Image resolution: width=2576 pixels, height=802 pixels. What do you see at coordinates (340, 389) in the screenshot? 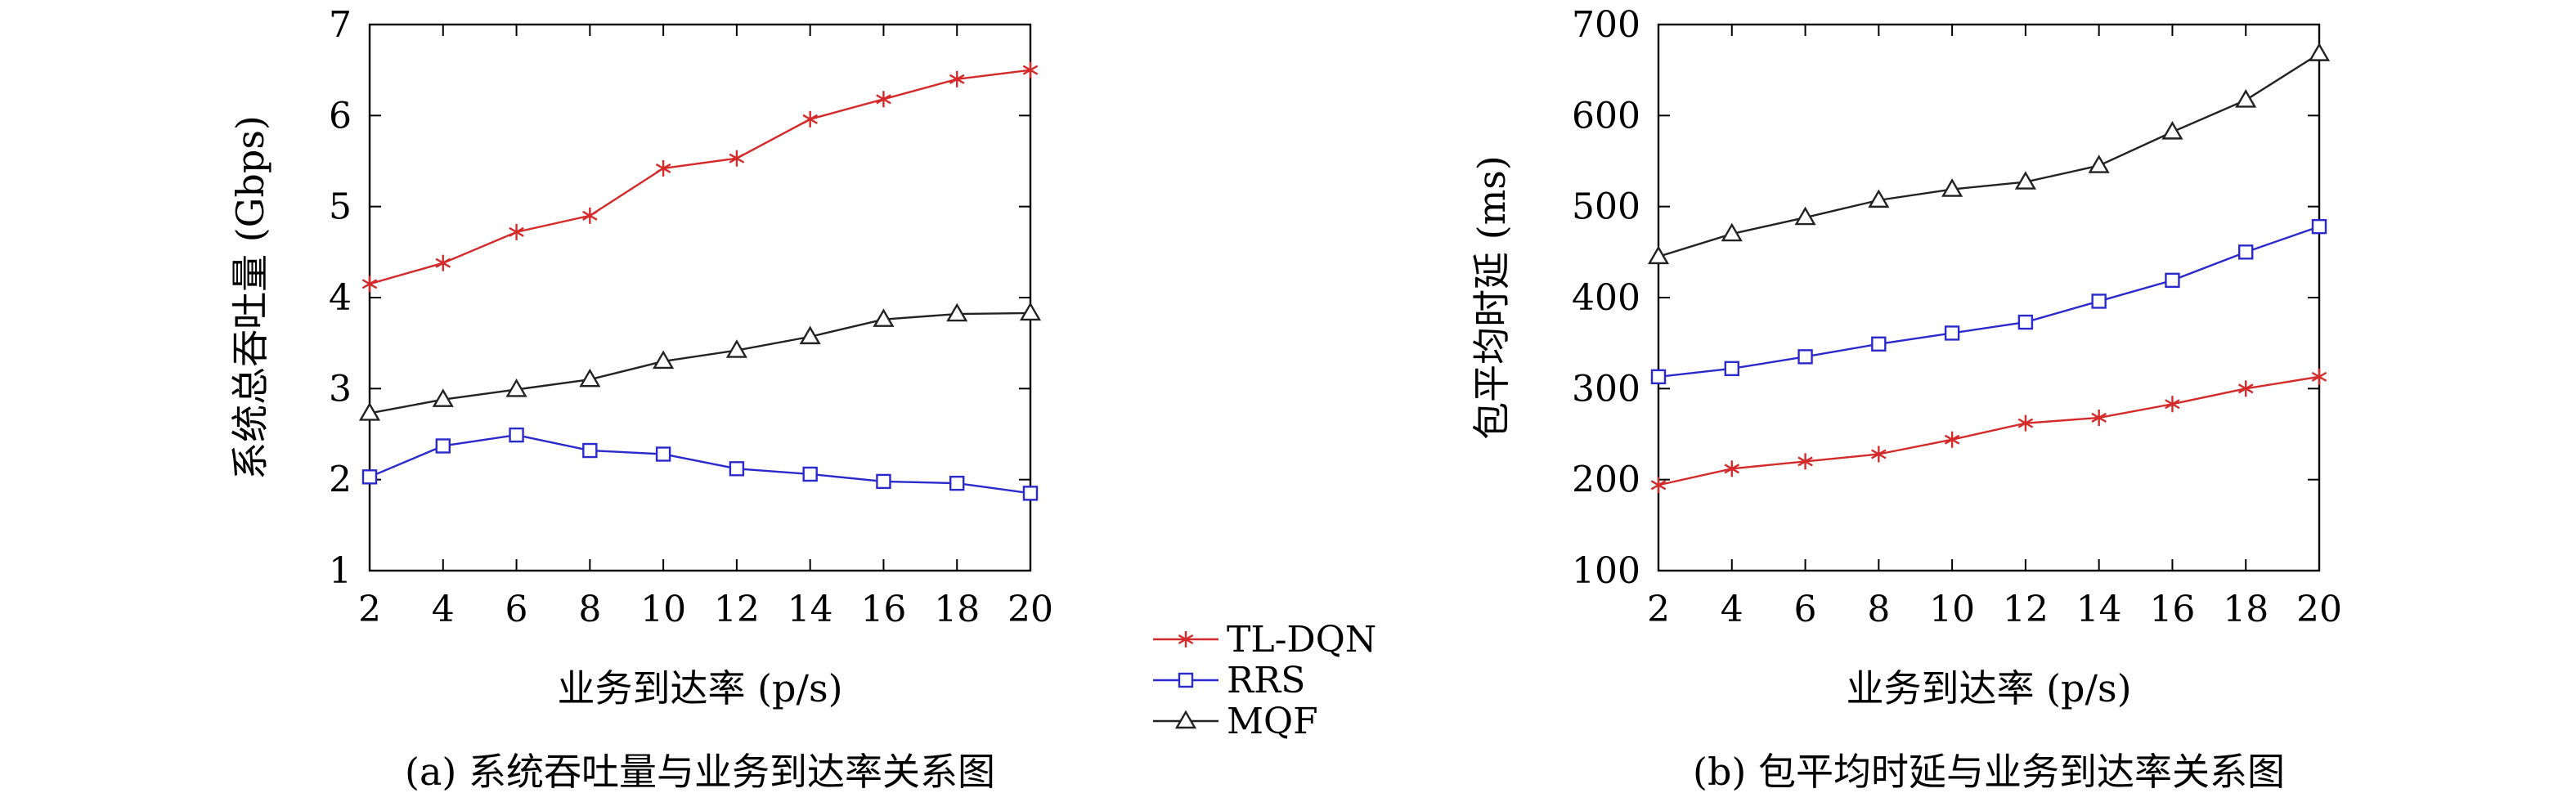
I see `y-tick-label: 3` at bounding box center [340, 389].